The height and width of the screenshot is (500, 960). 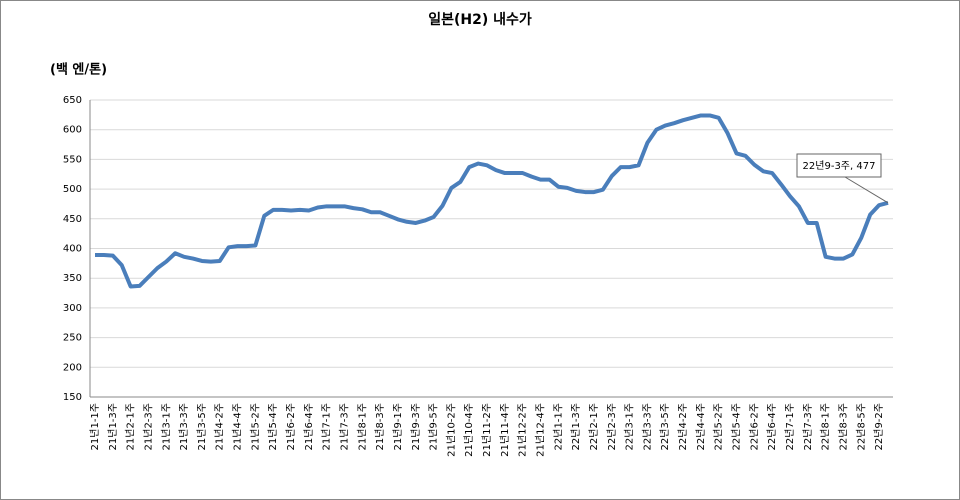 I want to click on x-tick-label: 22년7-3주, so click(x=808, y=426).